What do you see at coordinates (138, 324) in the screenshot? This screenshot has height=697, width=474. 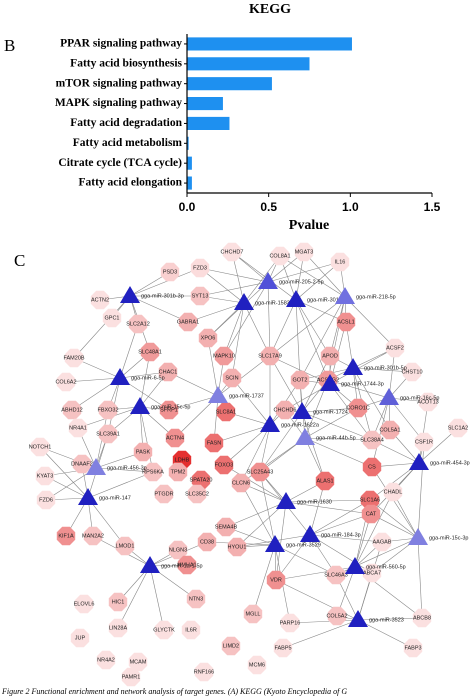 I see `node-label: SLC2A12` at bounding box center [138, 324].